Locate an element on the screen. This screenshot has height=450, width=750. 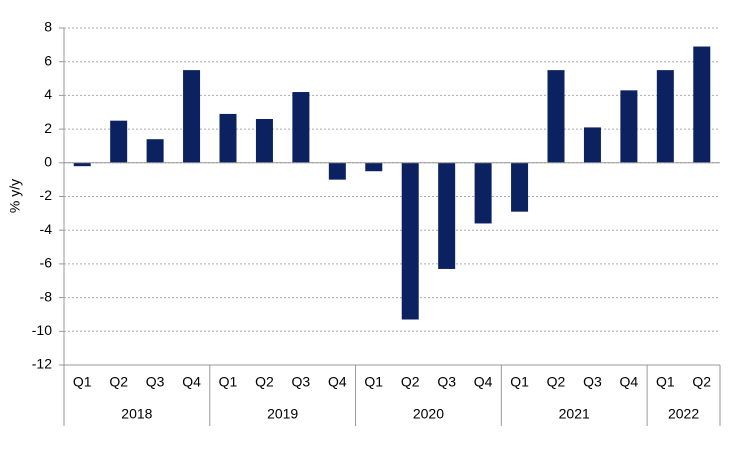
y-tick-label: 2 is located at coordinates (48, 128).